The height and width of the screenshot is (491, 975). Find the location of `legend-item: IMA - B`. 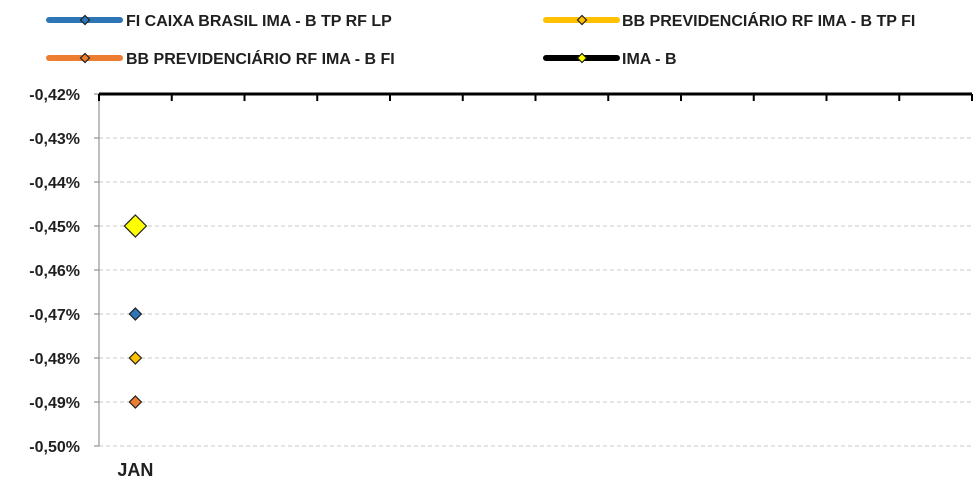

legend-item: IMA - B is located at coordinates (610, 59).